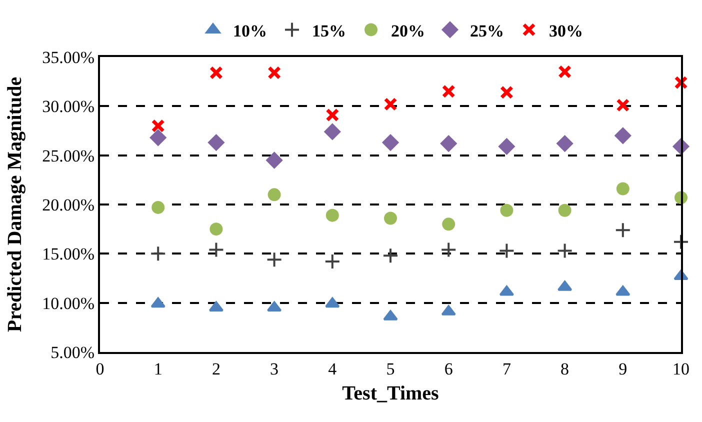 The image size is (702, 422). I want to click on legend-label: 30%, so click(566, 30).